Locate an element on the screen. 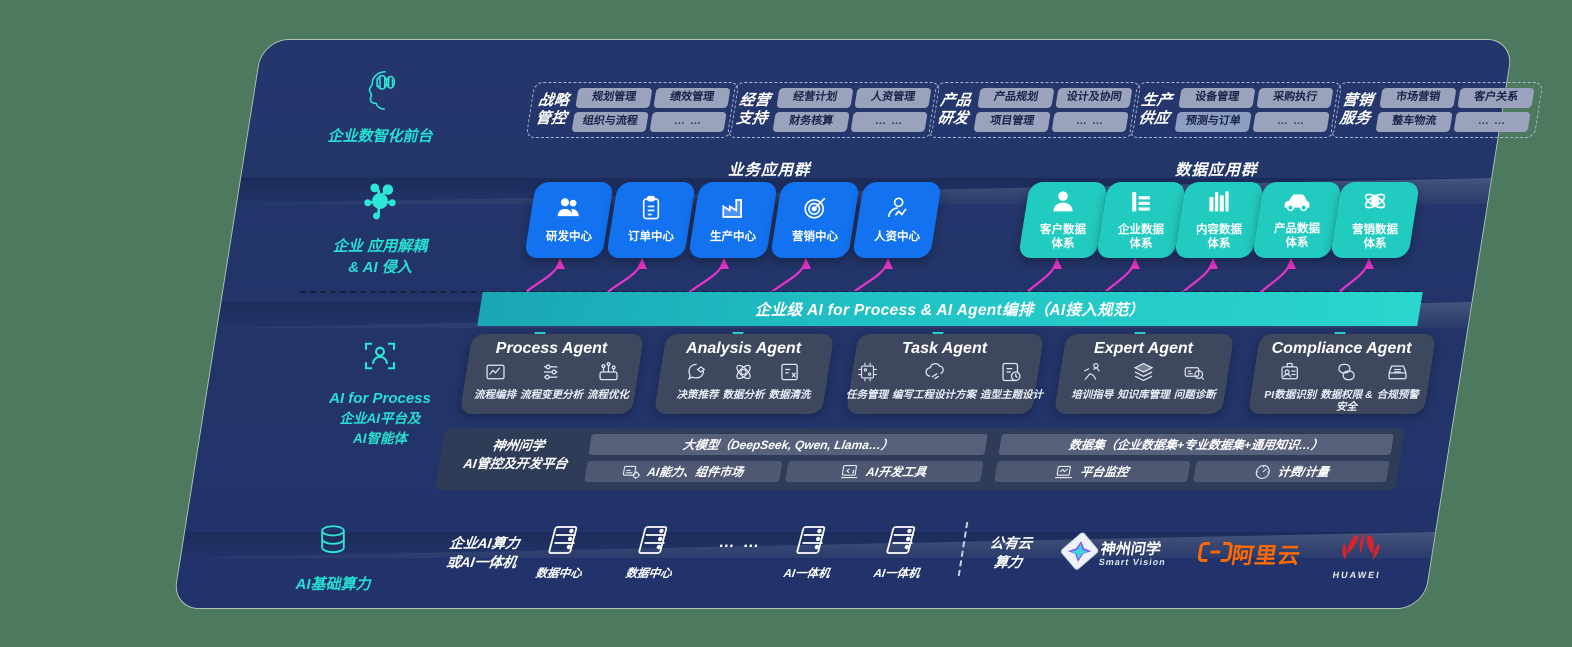 Image resolution: width=1572 pixels, height=647 pixels. huawei-logo-icon is located at coordinates (1361, 548).